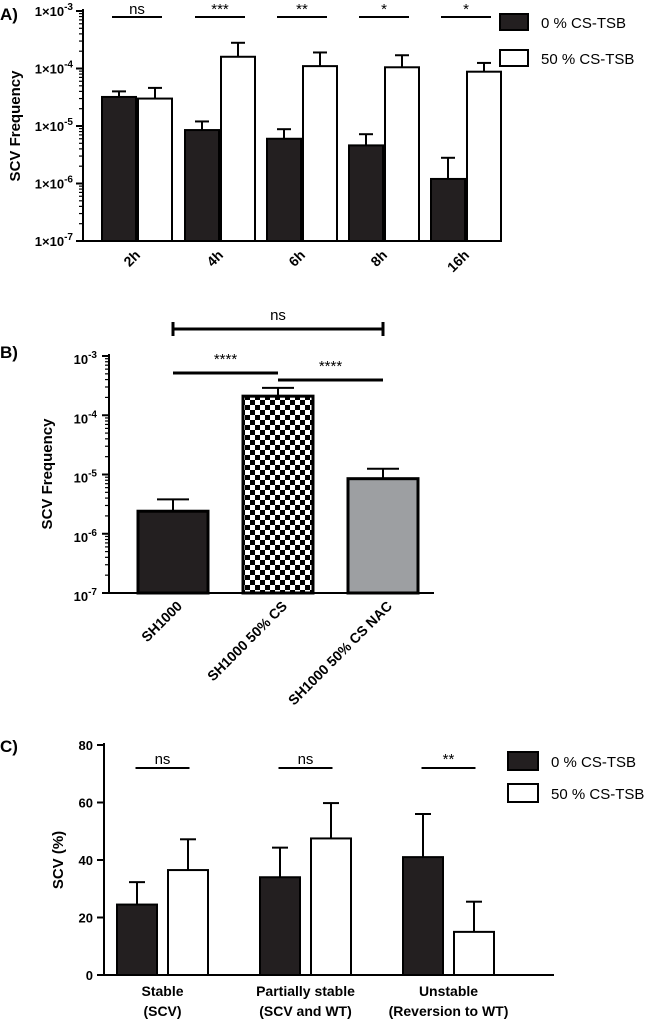 The height and width of the screenshot is (1022, 666). What do you see at coordinates (305, 991) in the screenshot?
I see `panel-c-x-tick-label: Partially stable` at bounding box center [305, 991].